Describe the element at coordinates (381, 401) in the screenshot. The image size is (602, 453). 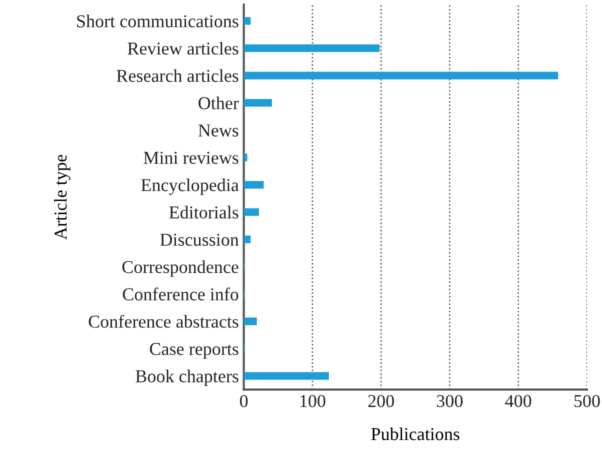
I see `x-tick-label: 200` at that location.